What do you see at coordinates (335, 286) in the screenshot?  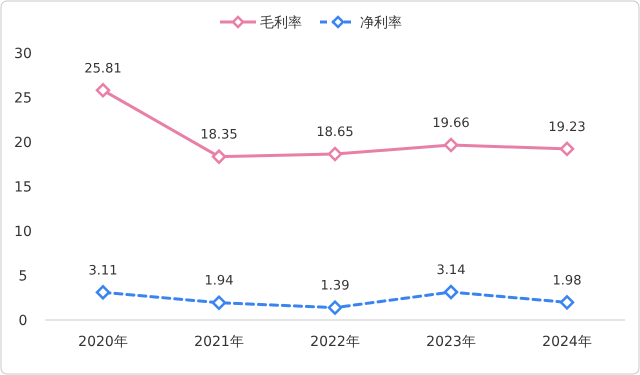 I see `data-label: 1.39` at bounding box center [335, 286].